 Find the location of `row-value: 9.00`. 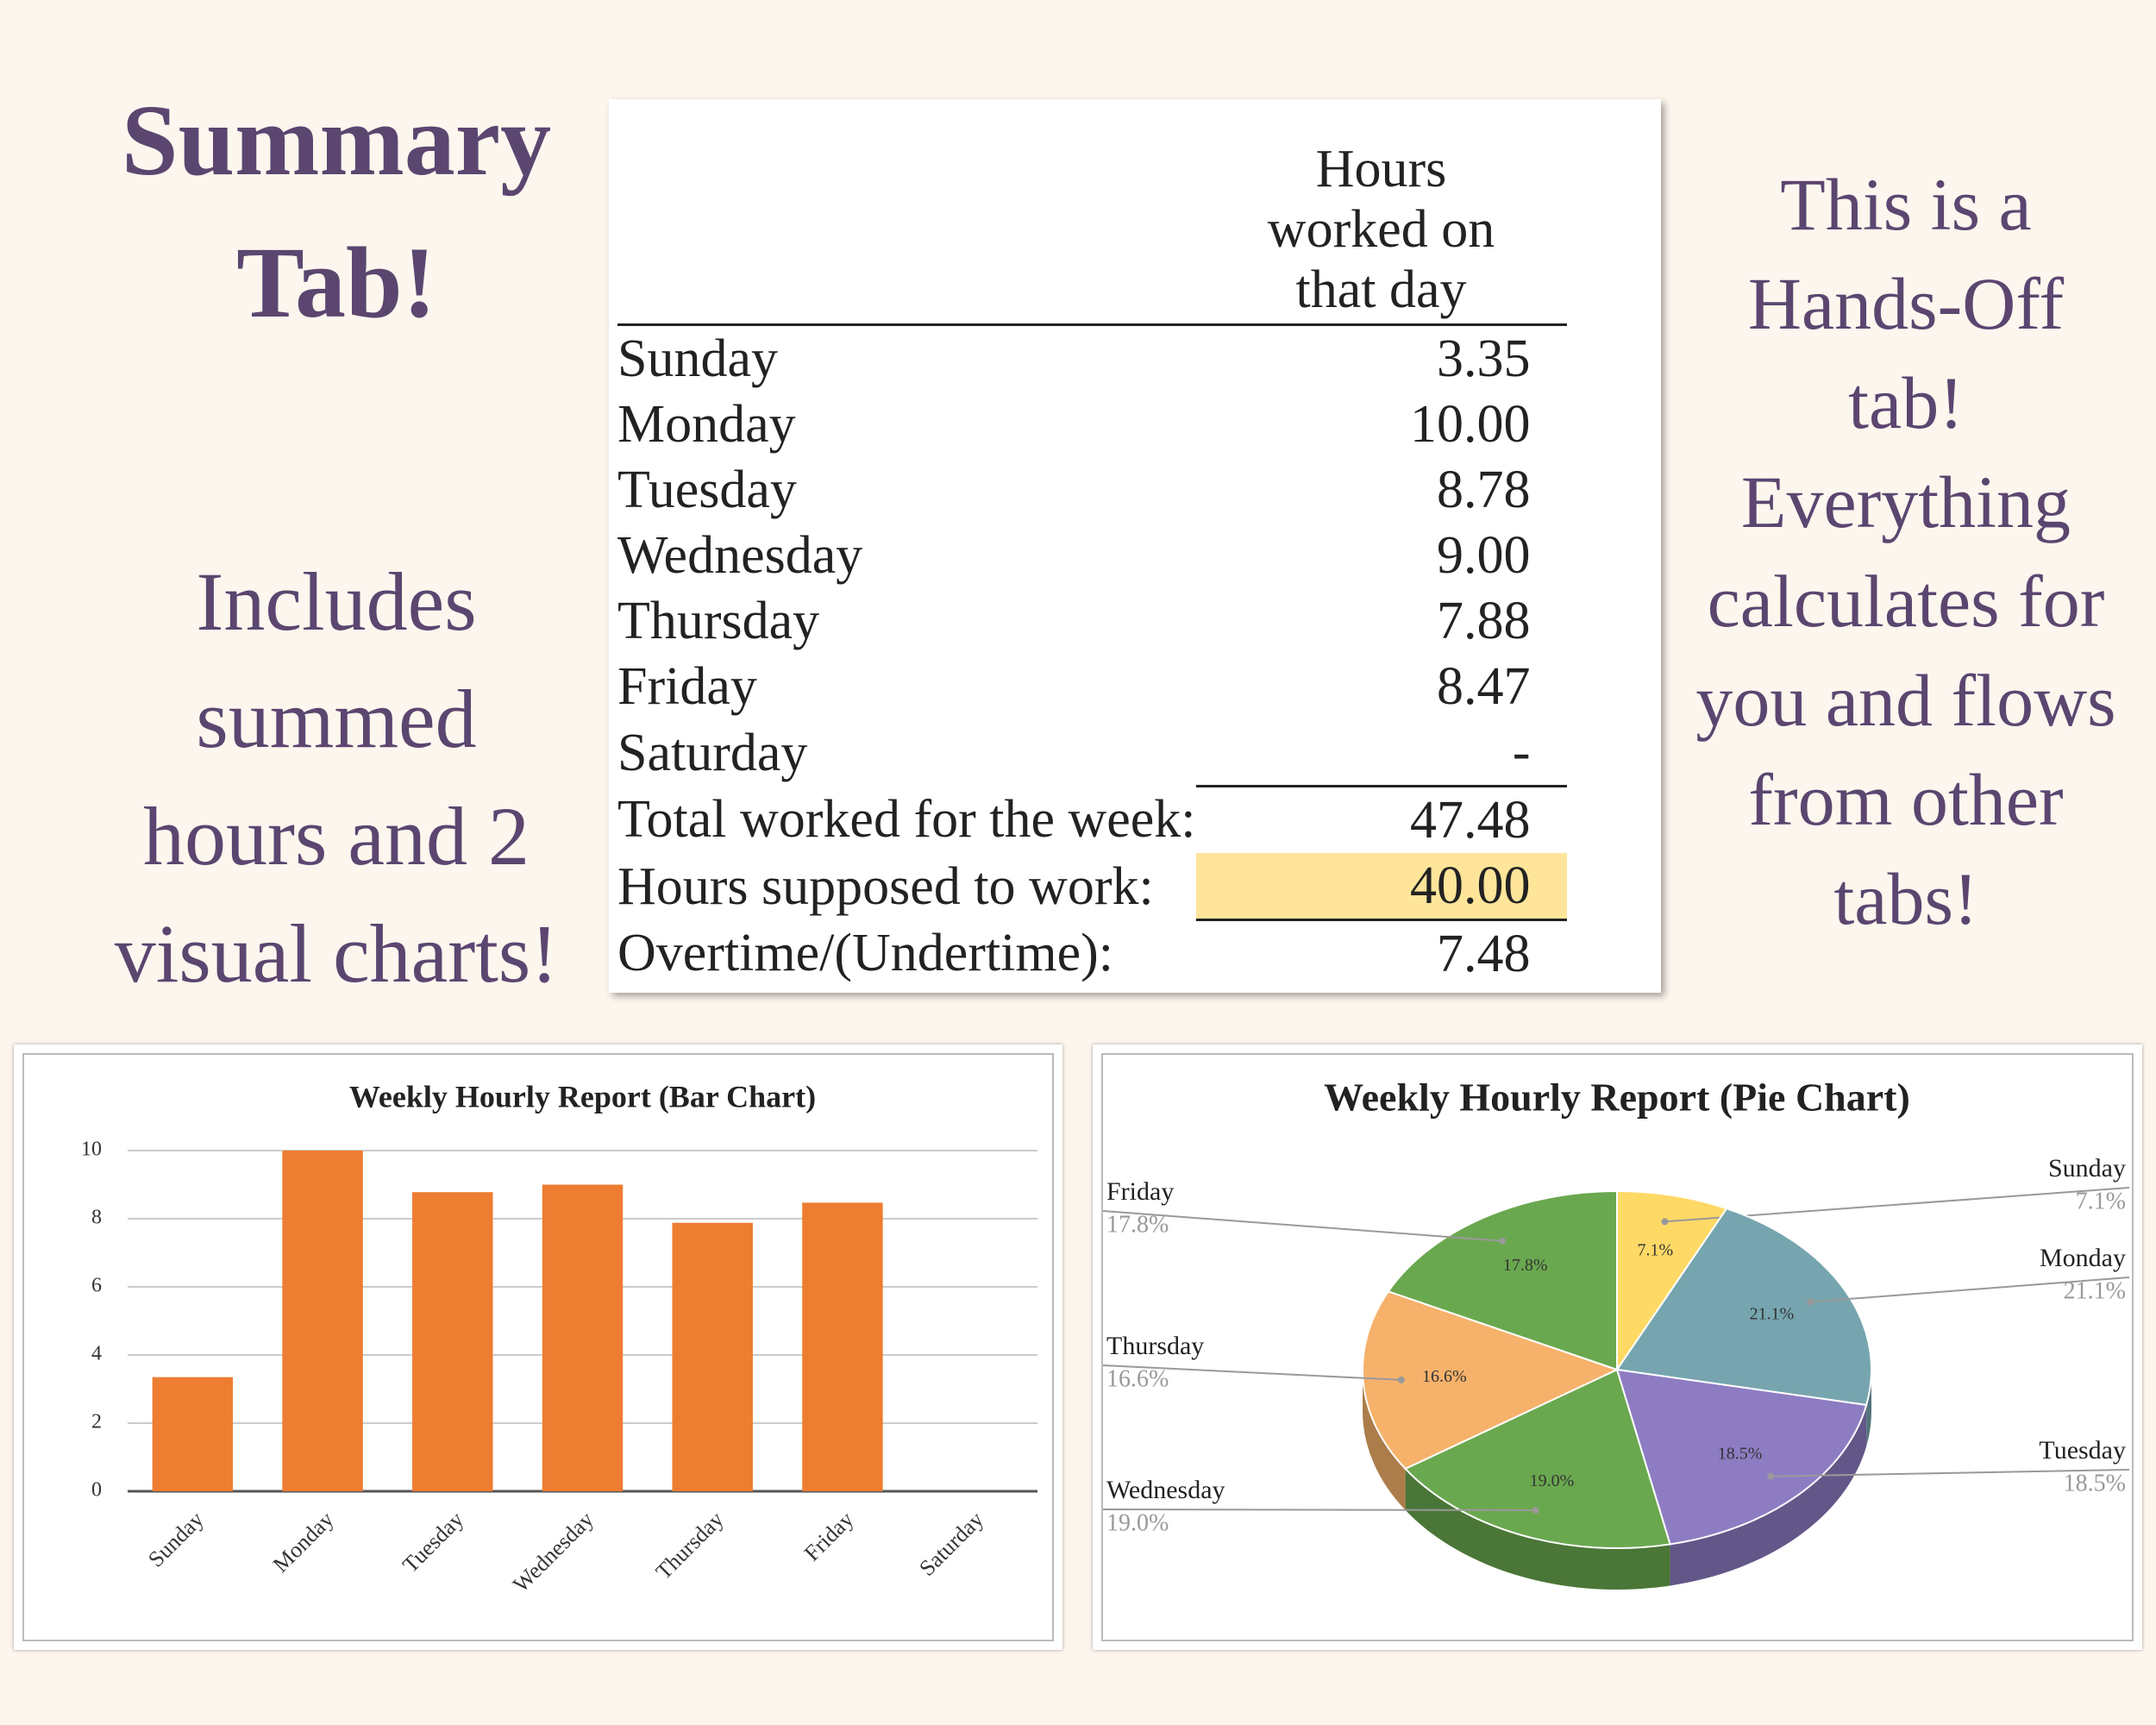

row-value: 9.00 is located at coordinates (1484, 555).